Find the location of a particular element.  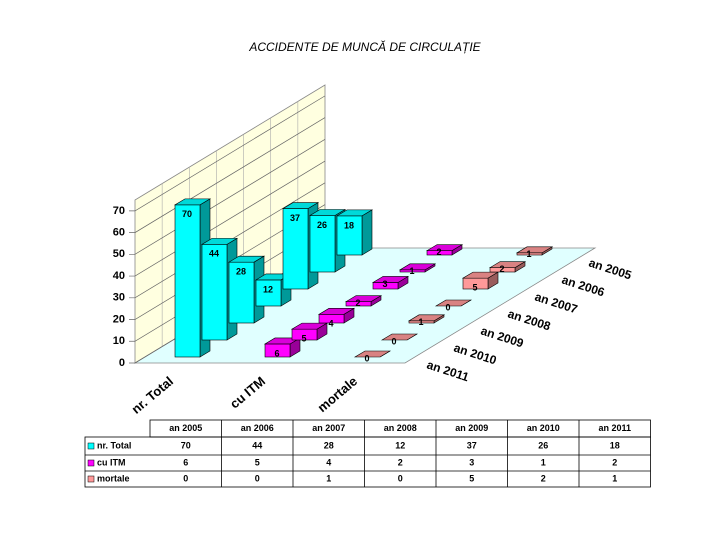

y-tick-label: 40 is located at coordinates (119, 276).